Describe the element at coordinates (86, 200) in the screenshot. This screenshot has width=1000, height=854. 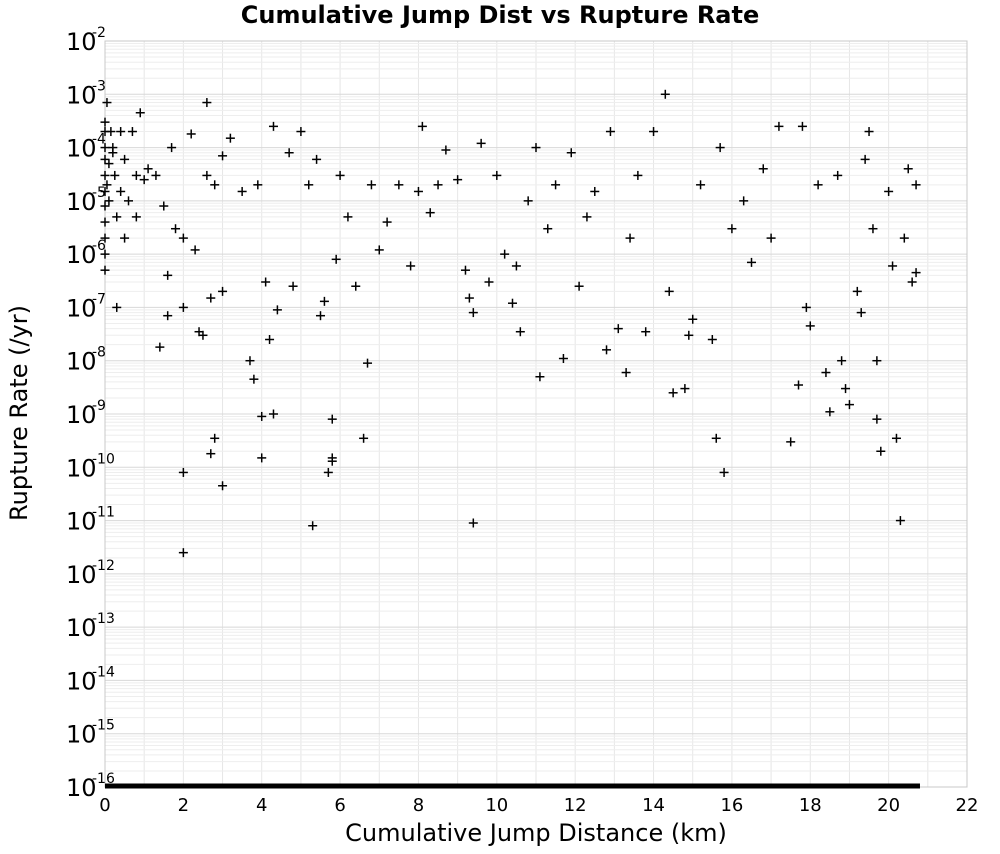
I see `y-tick-label: 10⁻⁵` at that location.